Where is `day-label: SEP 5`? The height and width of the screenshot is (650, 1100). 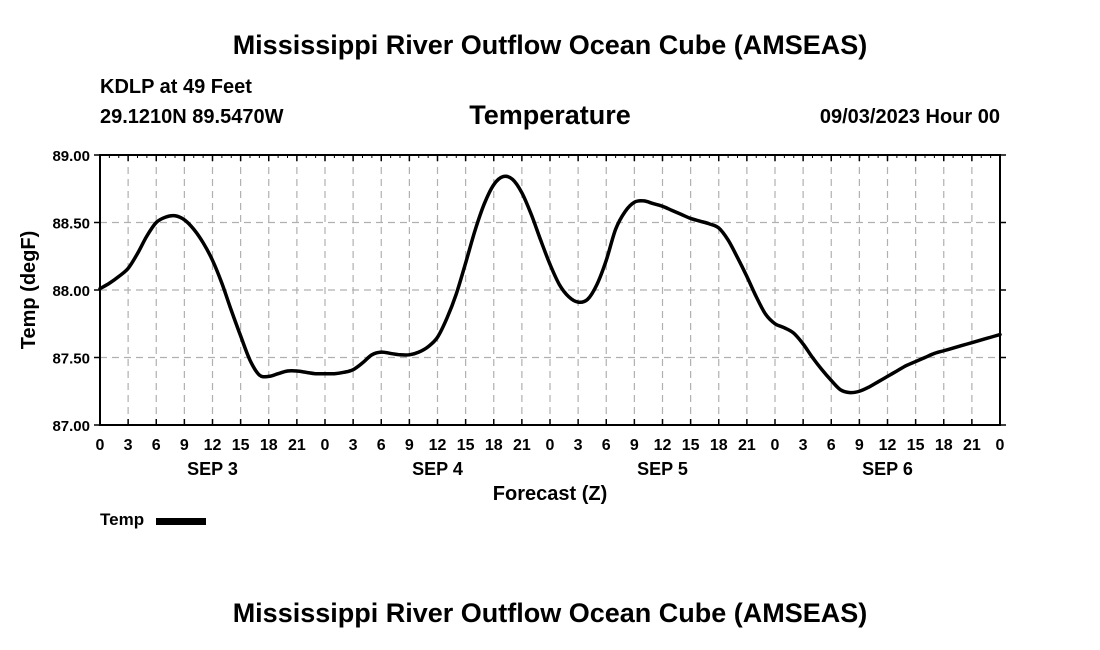
day-label: SEP 5 is located at coordinates (662, 469).